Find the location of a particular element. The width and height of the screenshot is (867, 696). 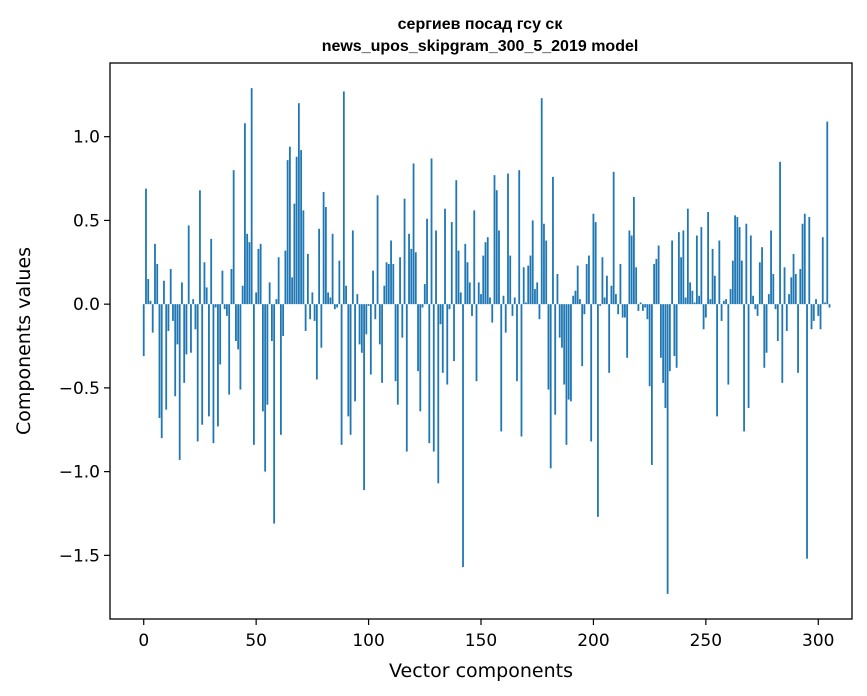

y-tick-label: 1.0 is located at coordinates (86, 138).